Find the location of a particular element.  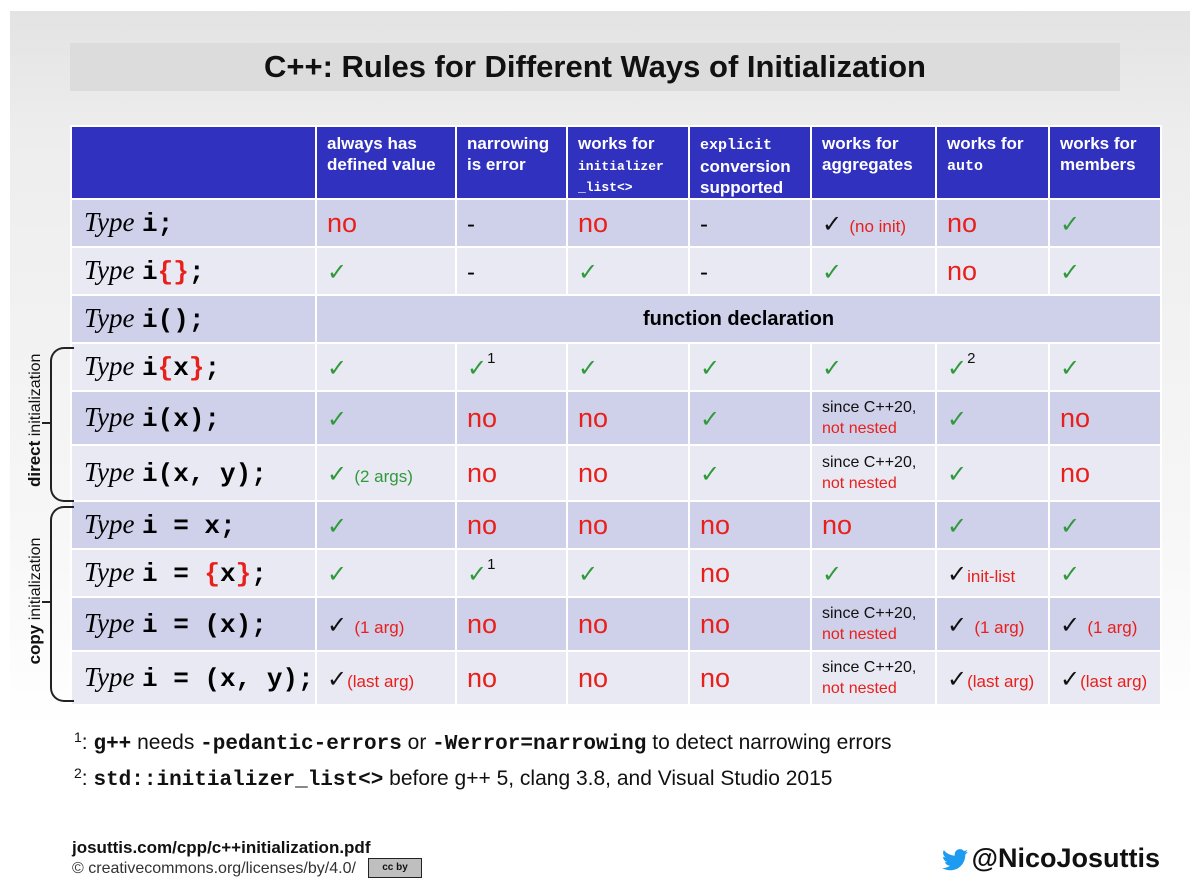

syntax-token: (); is located at coordinates (181, 320).